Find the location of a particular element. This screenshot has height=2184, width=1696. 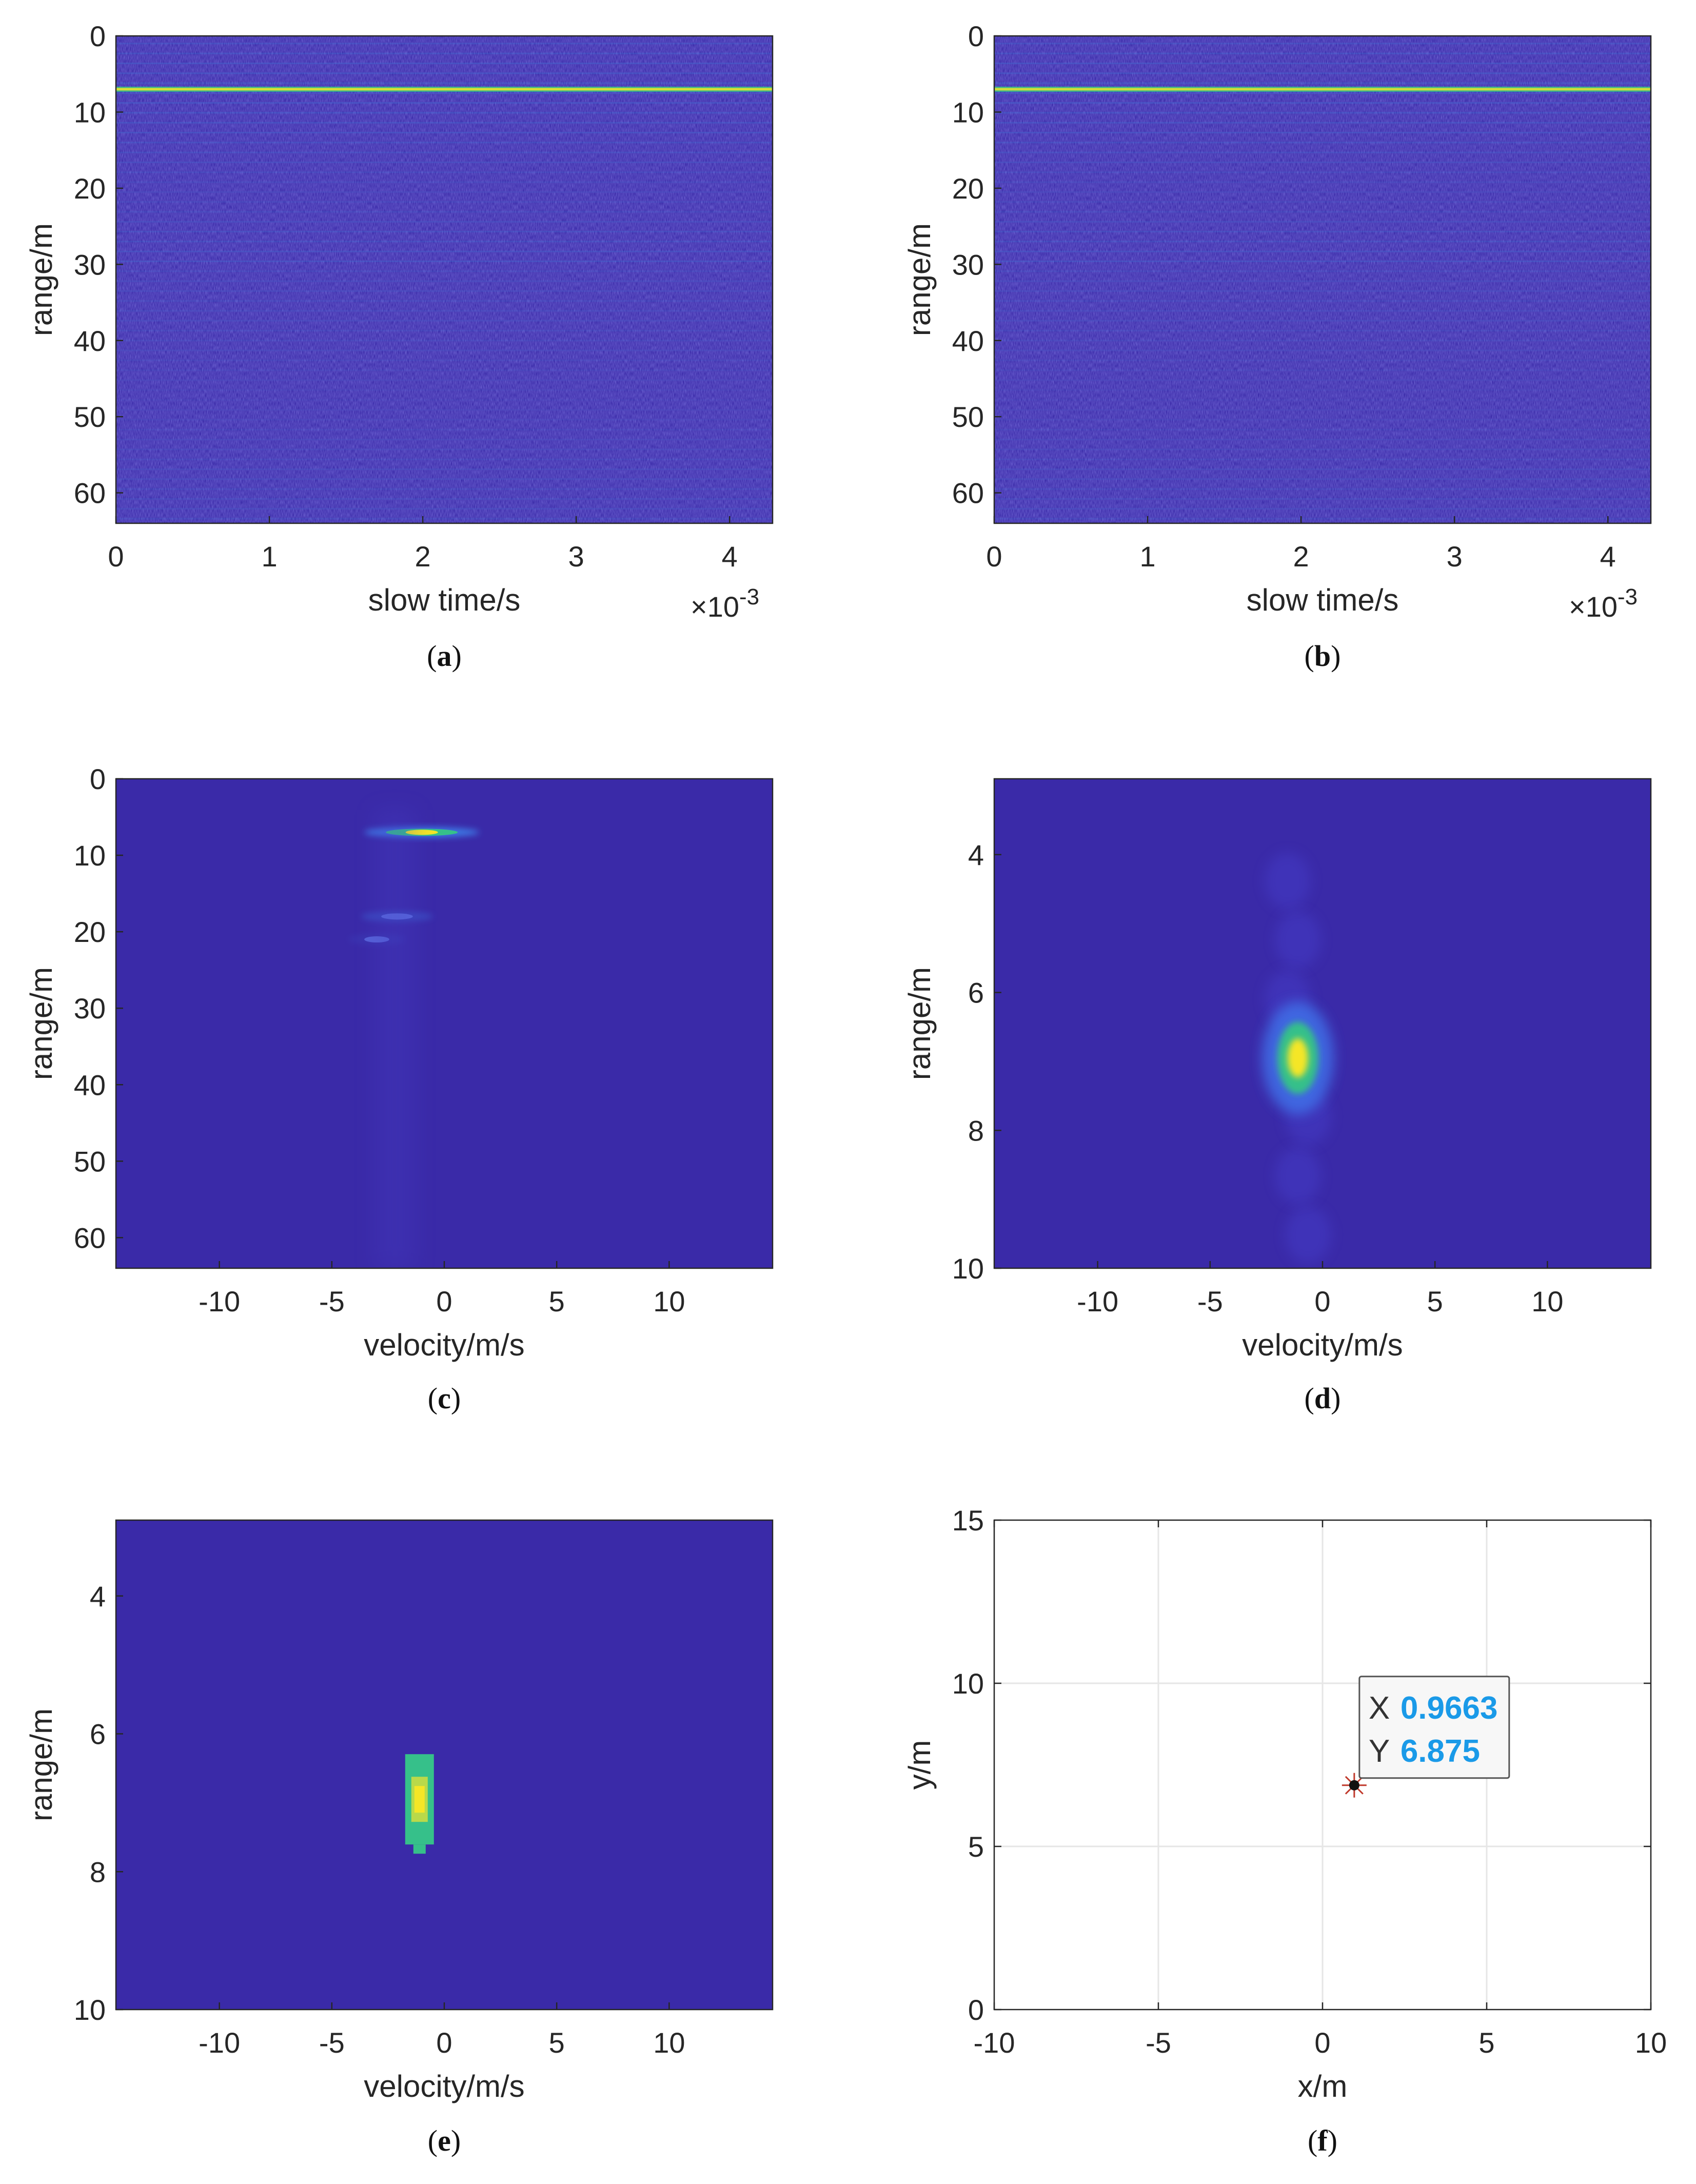

datatip: X 0.9663 Y 6.875 is located at coordinates (1434, 1727).